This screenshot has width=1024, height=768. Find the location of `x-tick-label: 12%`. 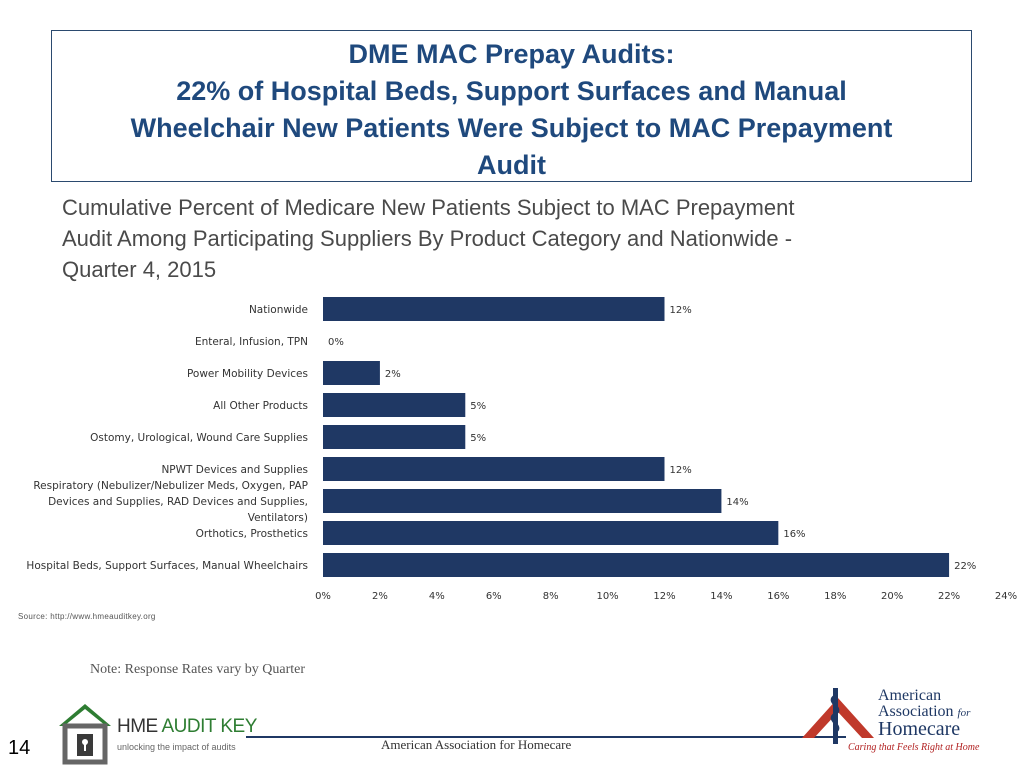

x-tick-label: 12% is located at coordinates (664, 596).